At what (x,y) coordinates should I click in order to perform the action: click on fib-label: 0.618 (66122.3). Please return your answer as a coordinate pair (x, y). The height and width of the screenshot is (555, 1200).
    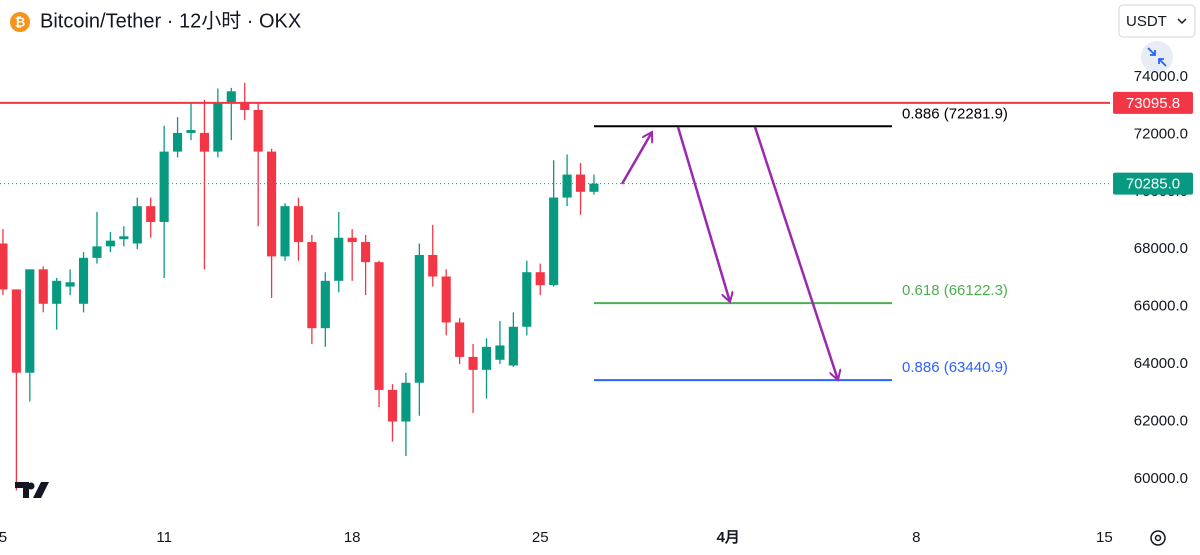
    Looking at the image, I should click on (955, 290).